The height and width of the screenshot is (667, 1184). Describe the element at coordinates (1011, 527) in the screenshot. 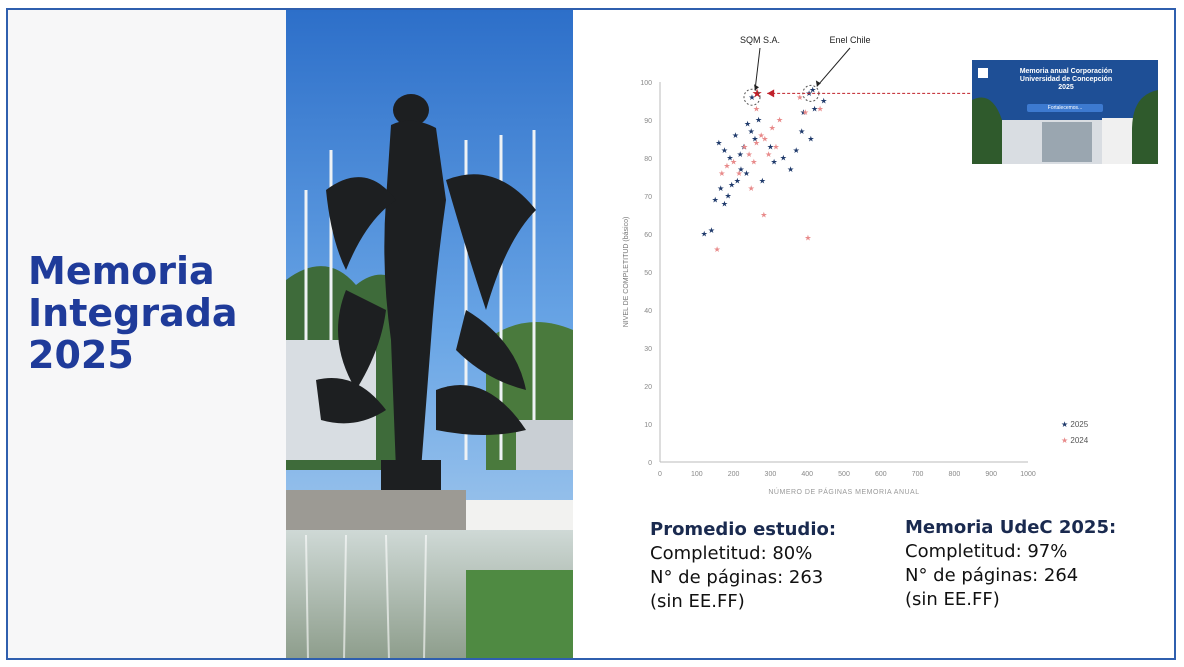

I see `udec-summary-heading: Memoria UdeC 2025:` at that location.